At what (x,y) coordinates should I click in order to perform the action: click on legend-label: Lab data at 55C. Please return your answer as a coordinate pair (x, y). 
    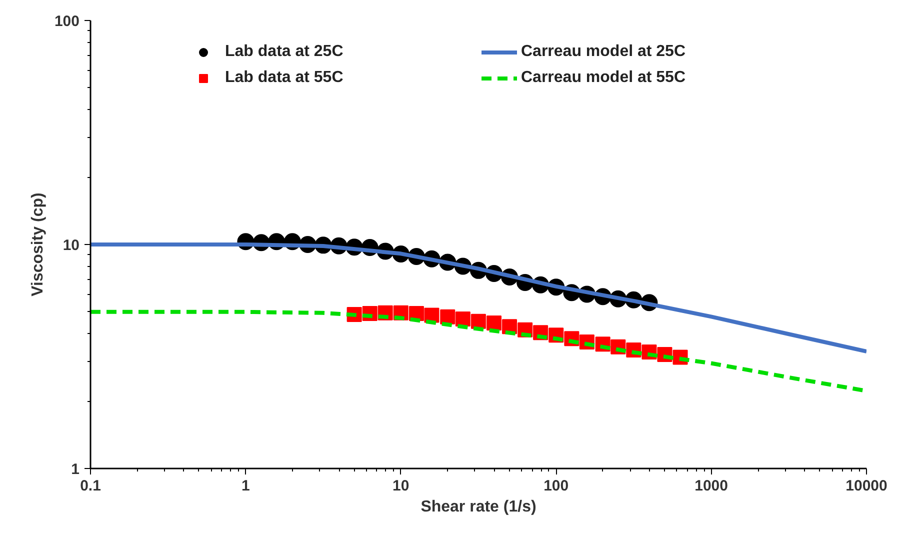
    Looking at the image, I should click on (284, 78).